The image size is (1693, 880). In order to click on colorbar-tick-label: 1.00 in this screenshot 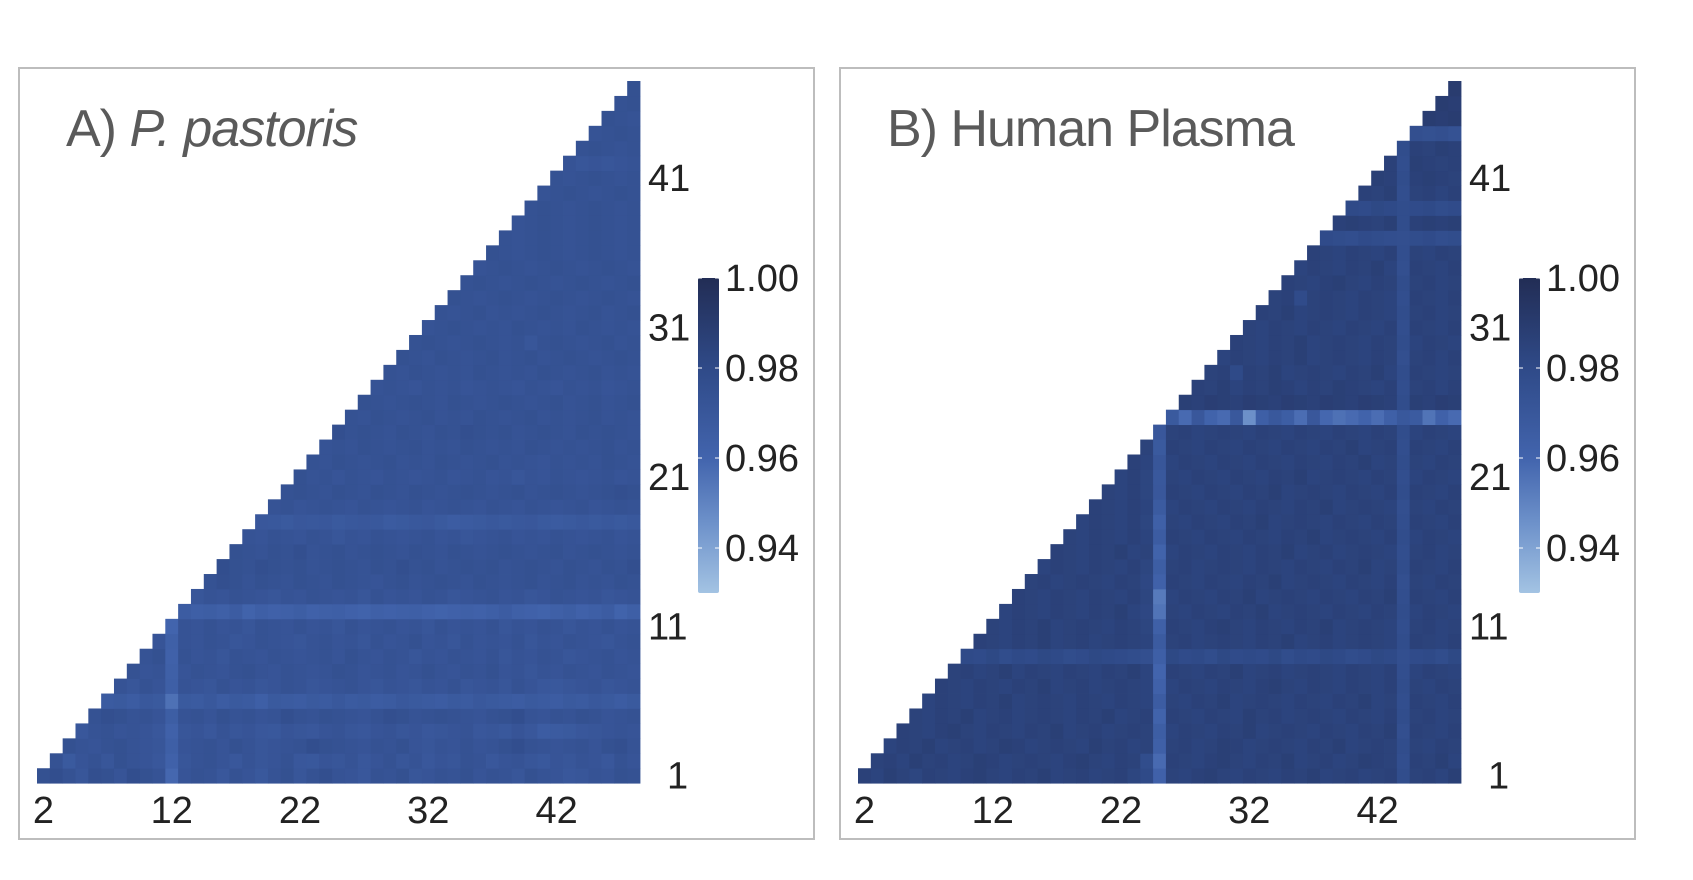, I will do `click(1583, 279)`.